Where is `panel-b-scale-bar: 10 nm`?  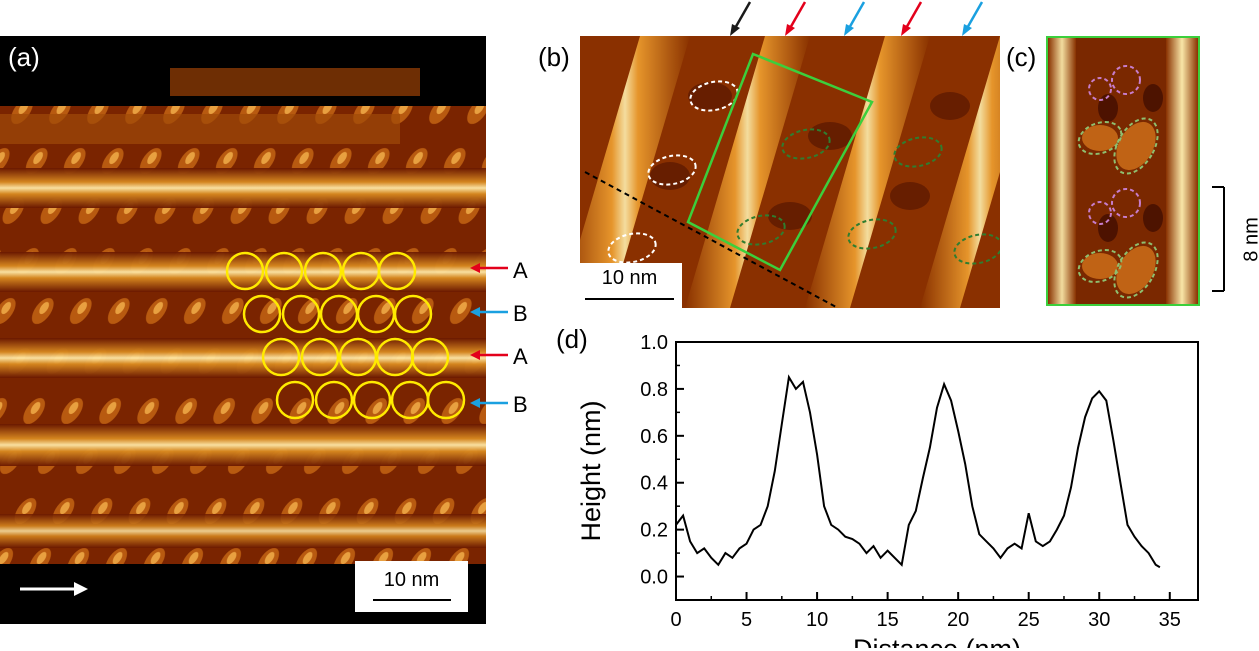 panel-b-scale-bar: 10 nm is located at coordinates (629, 285).